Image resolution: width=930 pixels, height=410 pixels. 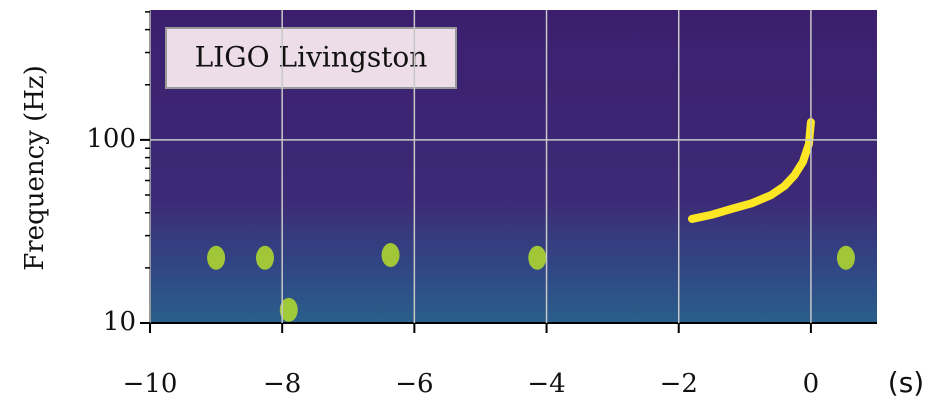 I want to click on annotation: LIGO Livingston, so click(x=311, y=57).